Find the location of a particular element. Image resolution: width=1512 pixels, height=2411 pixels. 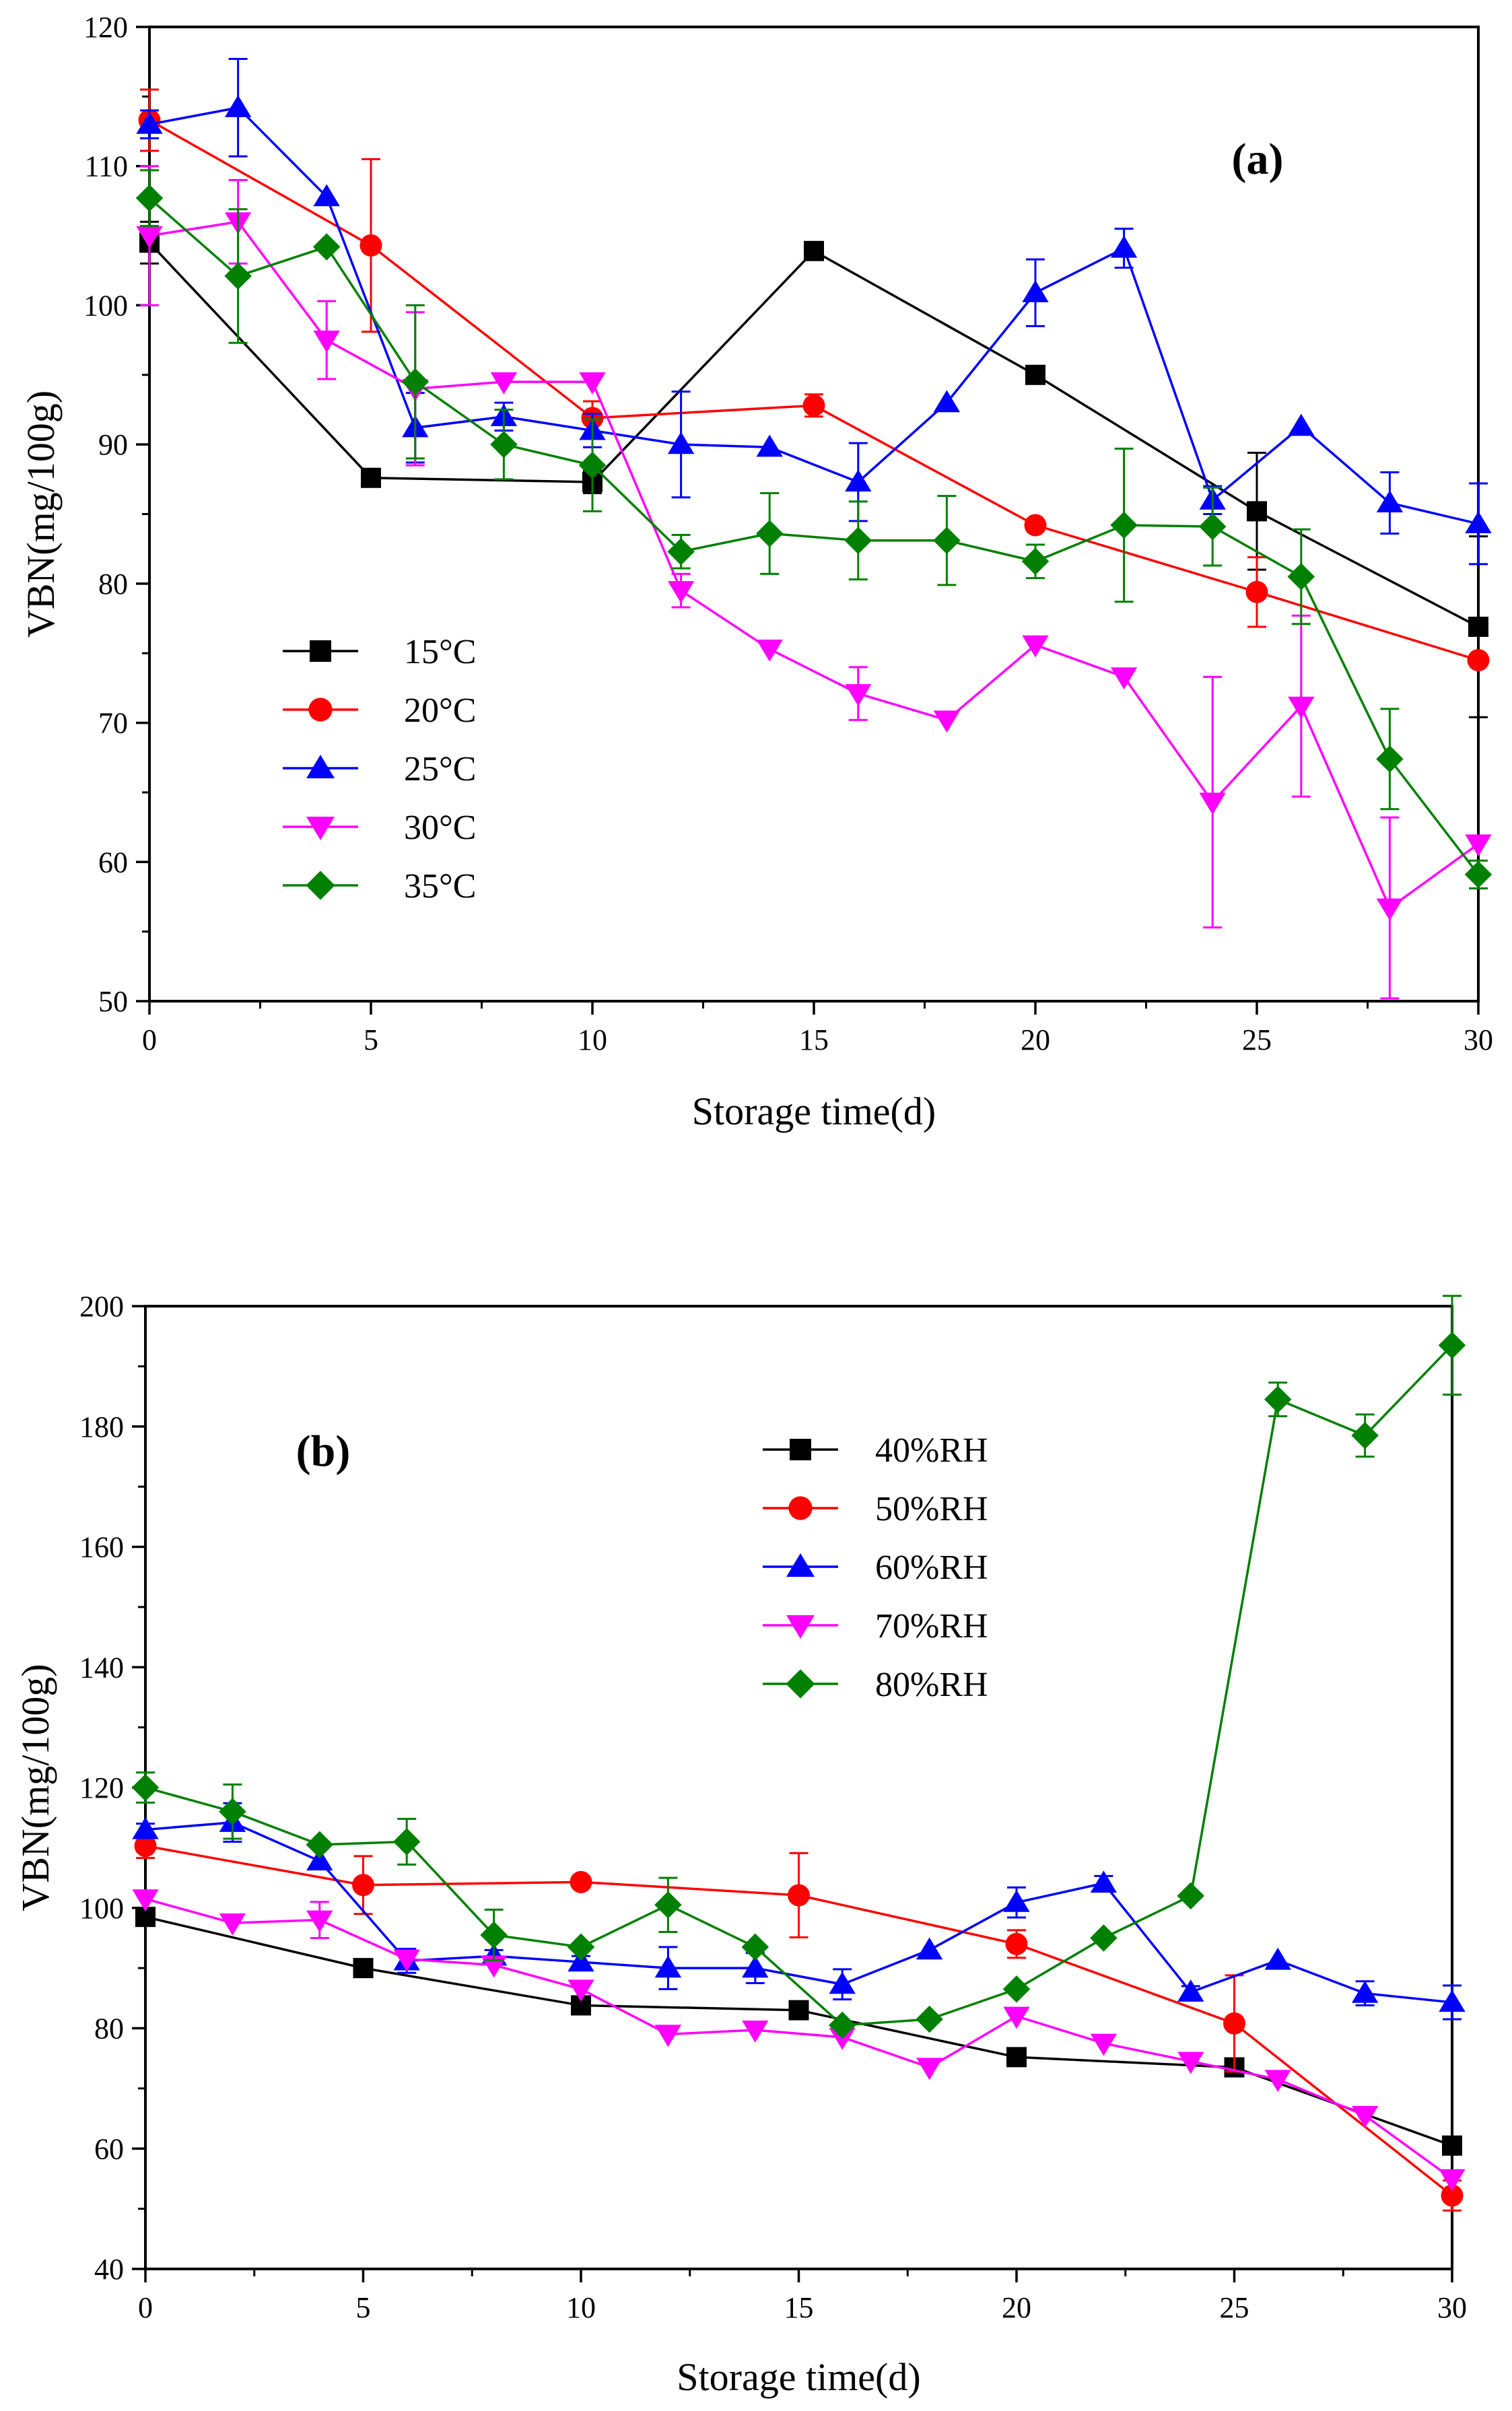

legend-entry: 60%RH is located at coordinates (875, 1568).